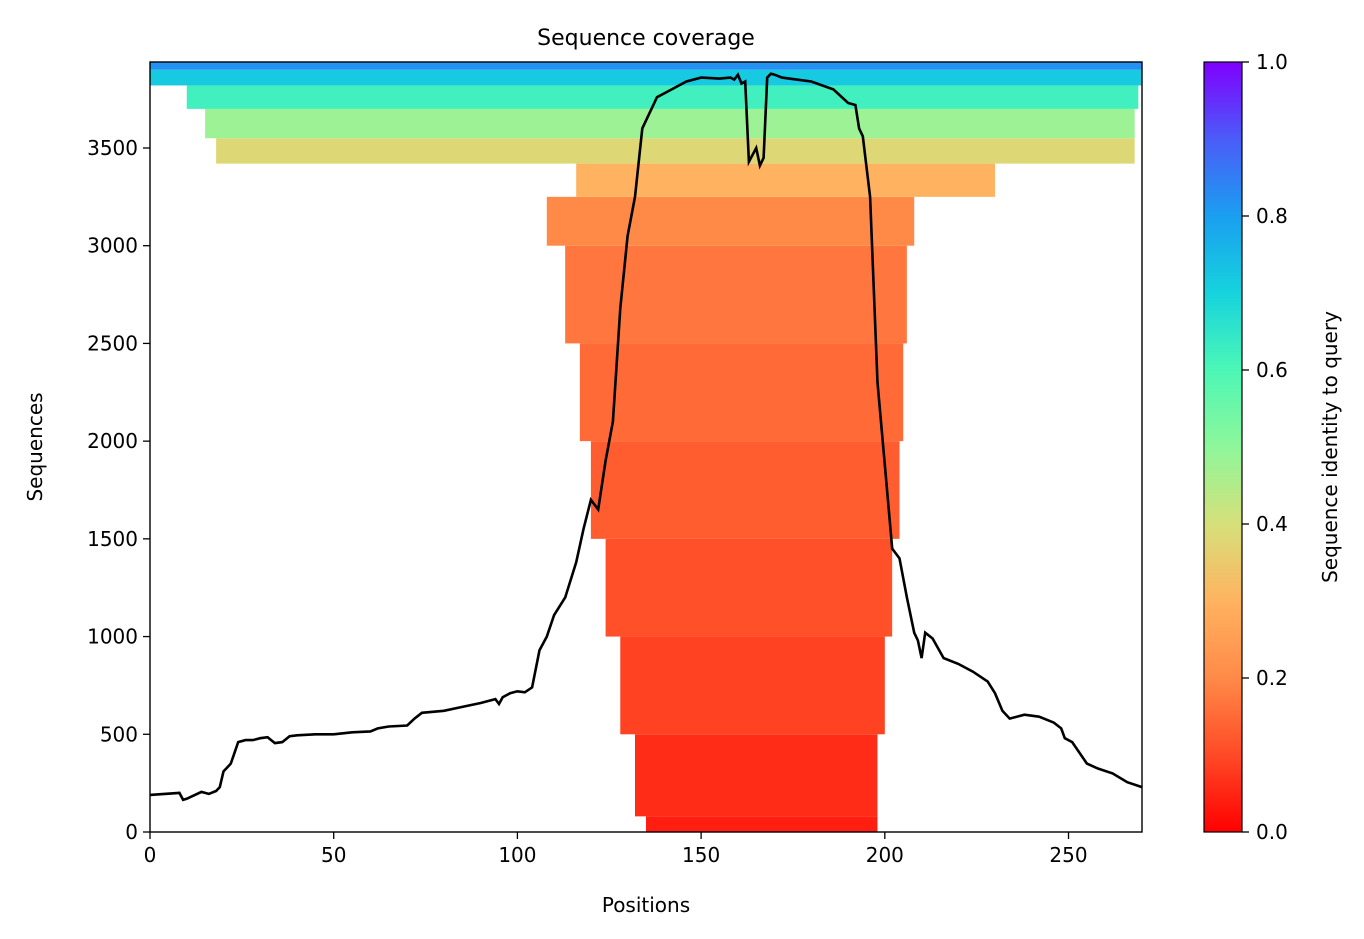 The height and width of the screenshot is (939, 1364). Describe the element at coordinates (646, 905) in the screenshot. I see `x-axis-label: Positions` at that location.